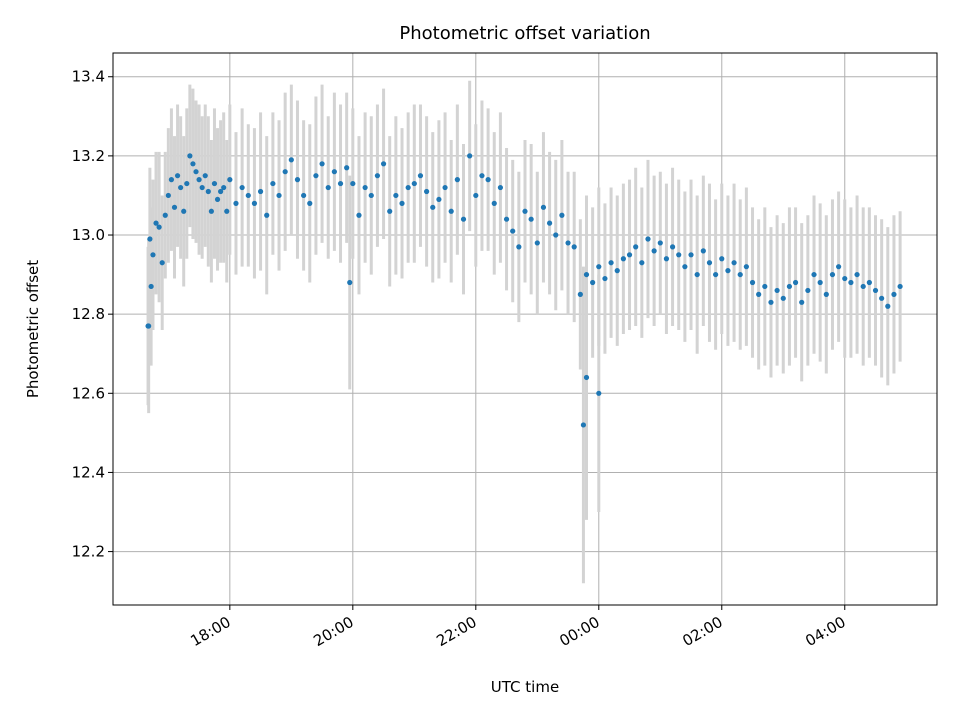 This screenshot has height=720, width=960. What do you see at coordinates (88, 472) in the screenshot?
I see `y-tick-label: 12.4` at bounding box center [88, 472].